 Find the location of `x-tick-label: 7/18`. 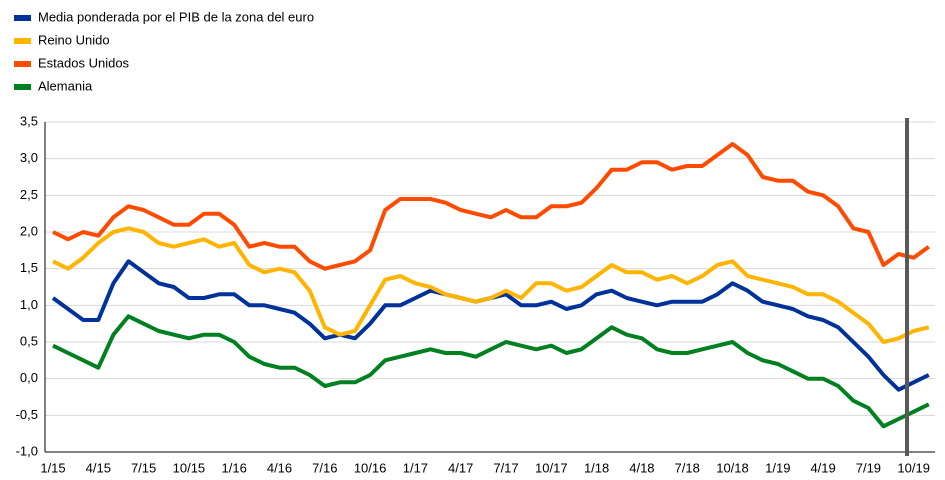

x-tick-label: 7/18 is located at coordinates (687, 467).